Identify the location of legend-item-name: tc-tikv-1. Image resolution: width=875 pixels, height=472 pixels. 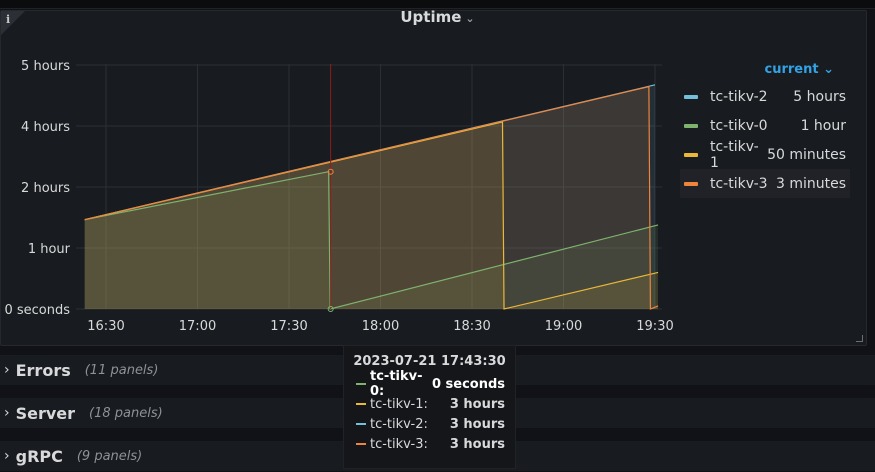
(734, 154).